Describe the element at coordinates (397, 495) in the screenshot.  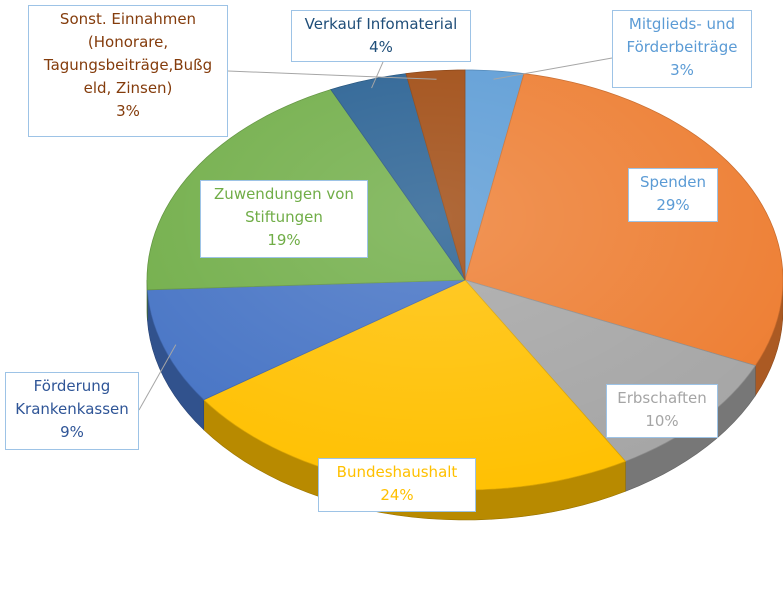
I see `data-label-percent: 24%` at that location.